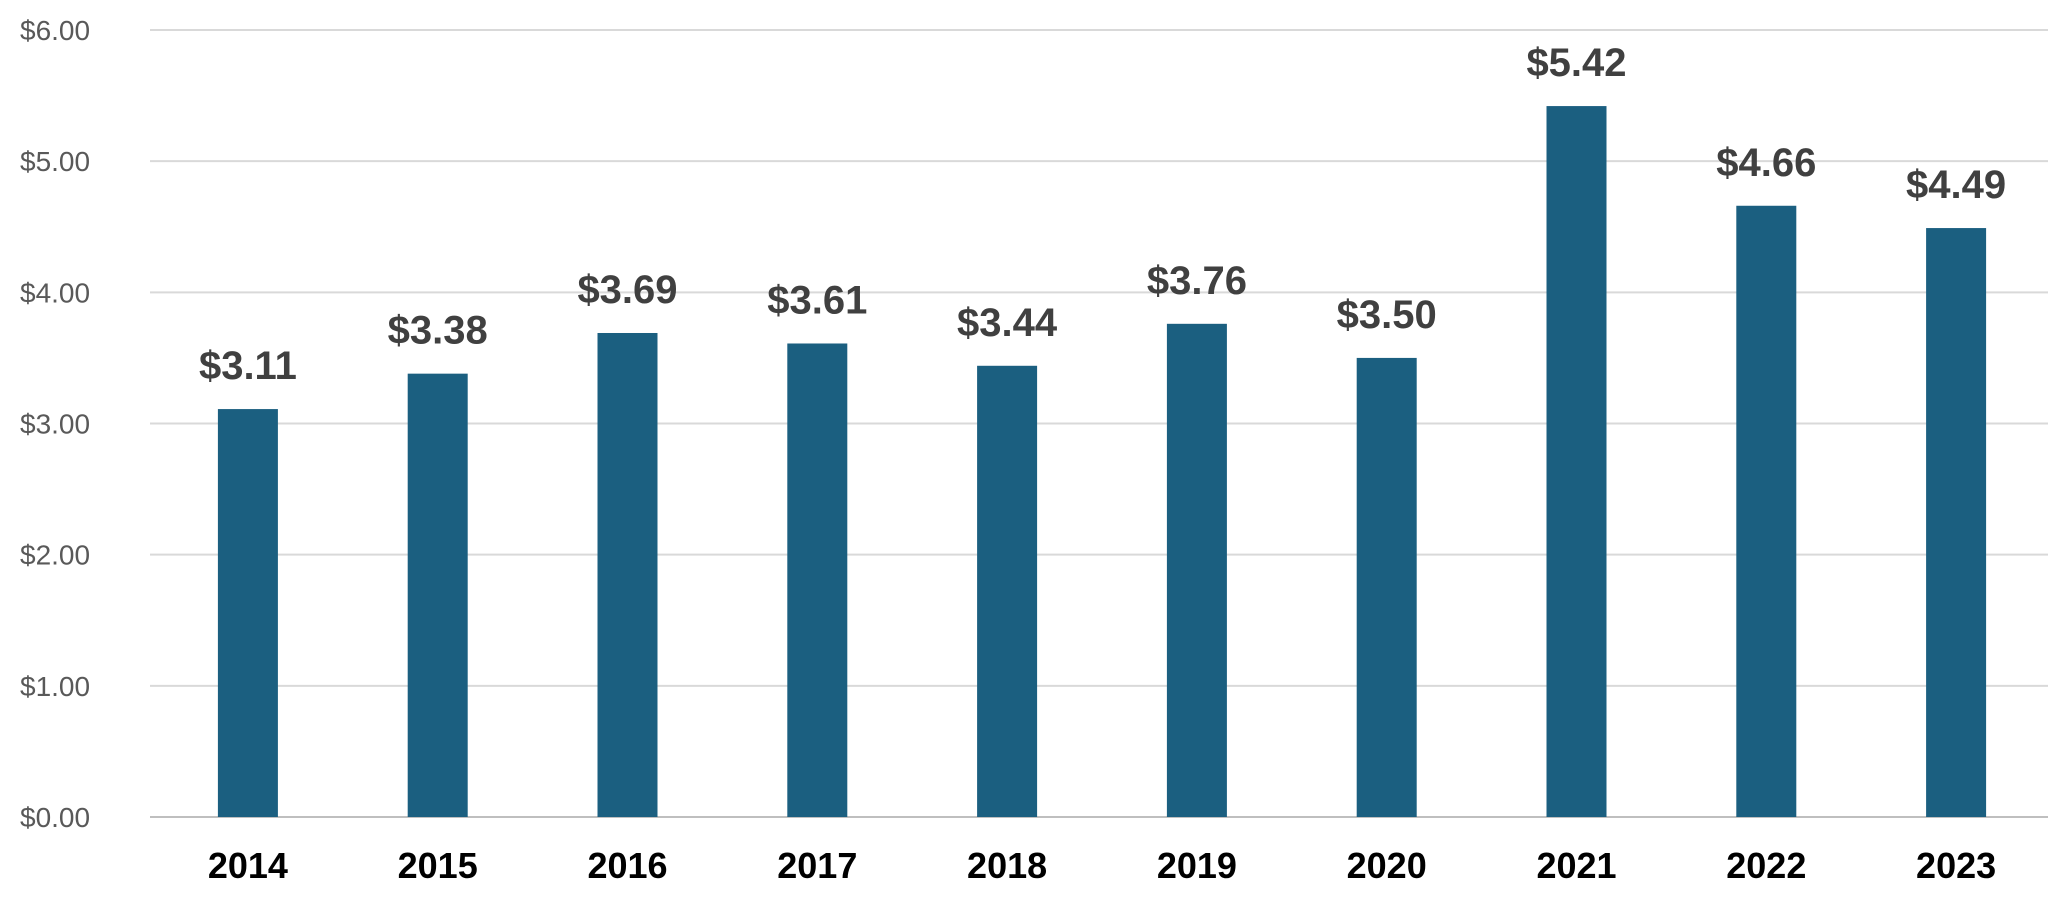 This screenshot has height=907, width=2048. I want to click on x-tick-label-2022: 2022, so click(1766, 865).